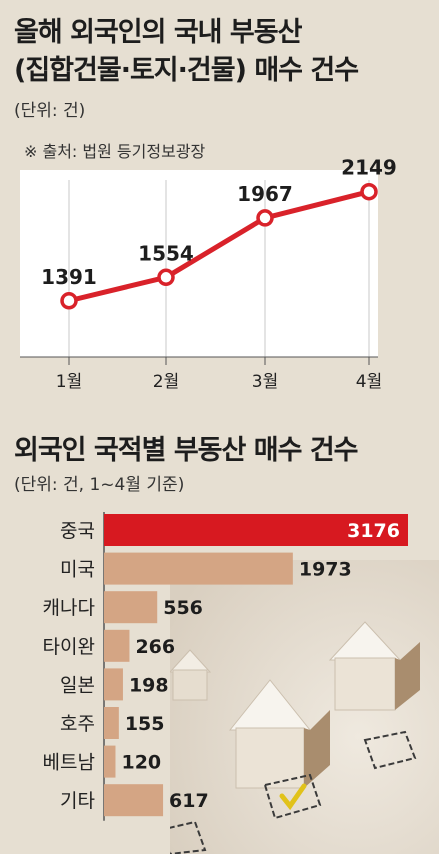  I want to click on line-chart-title: 올해 외국인의 국내 부동산 (집합건물·토지·건물) 매수 건수, so click(224, 52).